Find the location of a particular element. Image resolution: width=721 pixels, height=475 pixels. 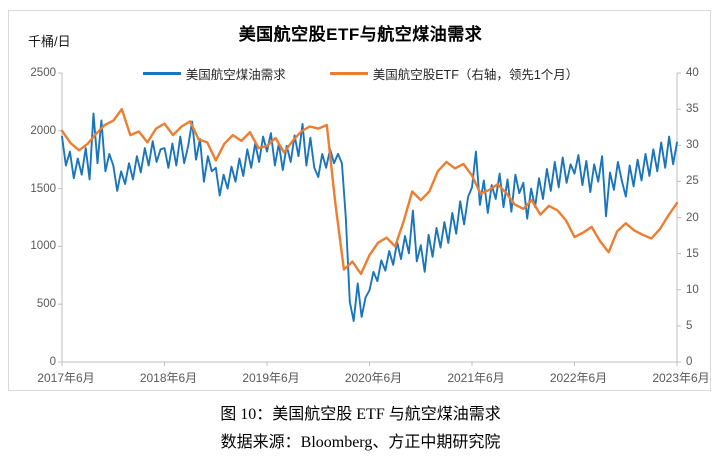

legend-label-demand: 美国航空煤油需求 is located at coordinates (235, 75).